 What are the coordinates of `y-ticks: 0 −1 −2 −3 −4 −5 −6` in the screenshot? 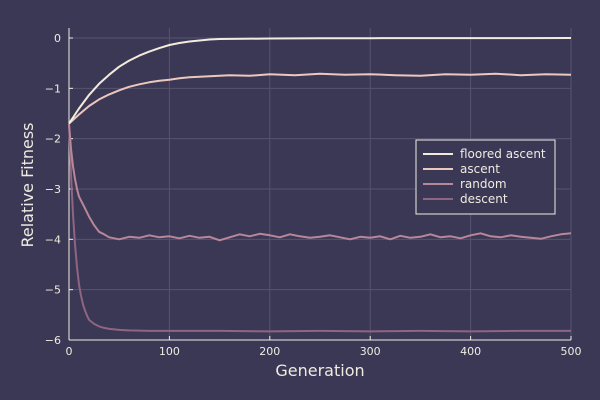 It's located at (59, 189).